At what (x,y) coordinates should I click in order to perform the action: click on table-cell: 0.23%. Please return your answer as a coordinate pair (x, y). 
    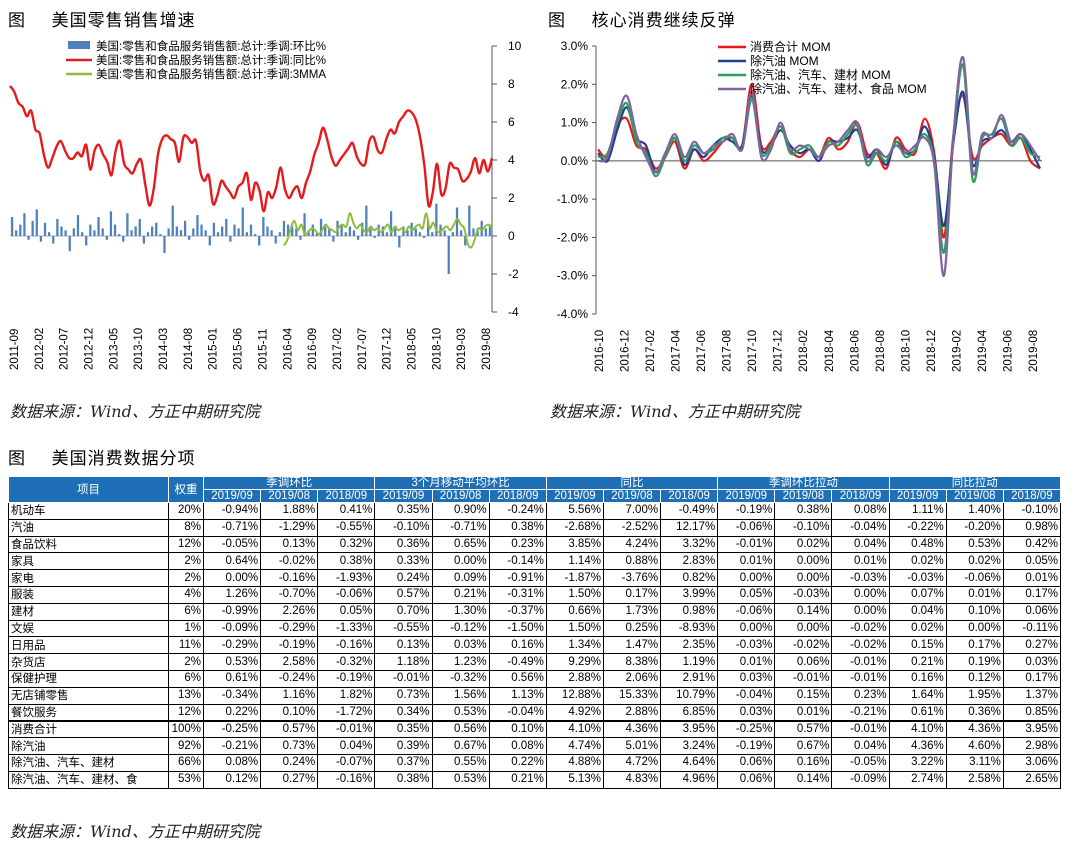
    Looking at the image, I should click on (517, 544).